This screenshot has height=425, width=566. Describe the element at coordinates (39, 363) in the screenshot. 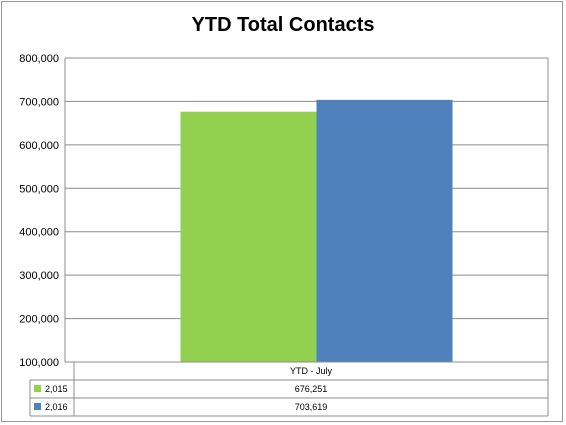

I see `y-tick-label: 100,000` at that location.